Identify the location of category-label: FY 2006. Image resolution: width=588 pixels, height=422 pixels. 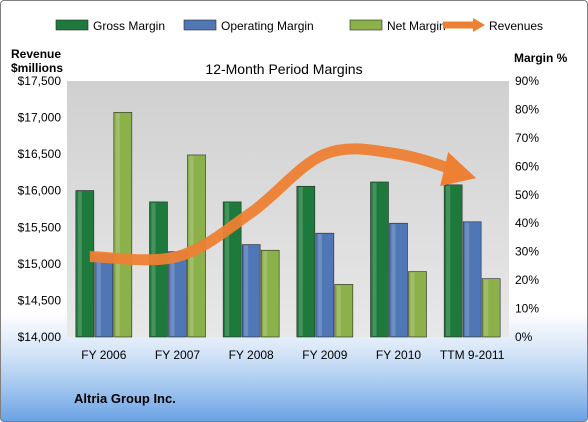
(103, 355).